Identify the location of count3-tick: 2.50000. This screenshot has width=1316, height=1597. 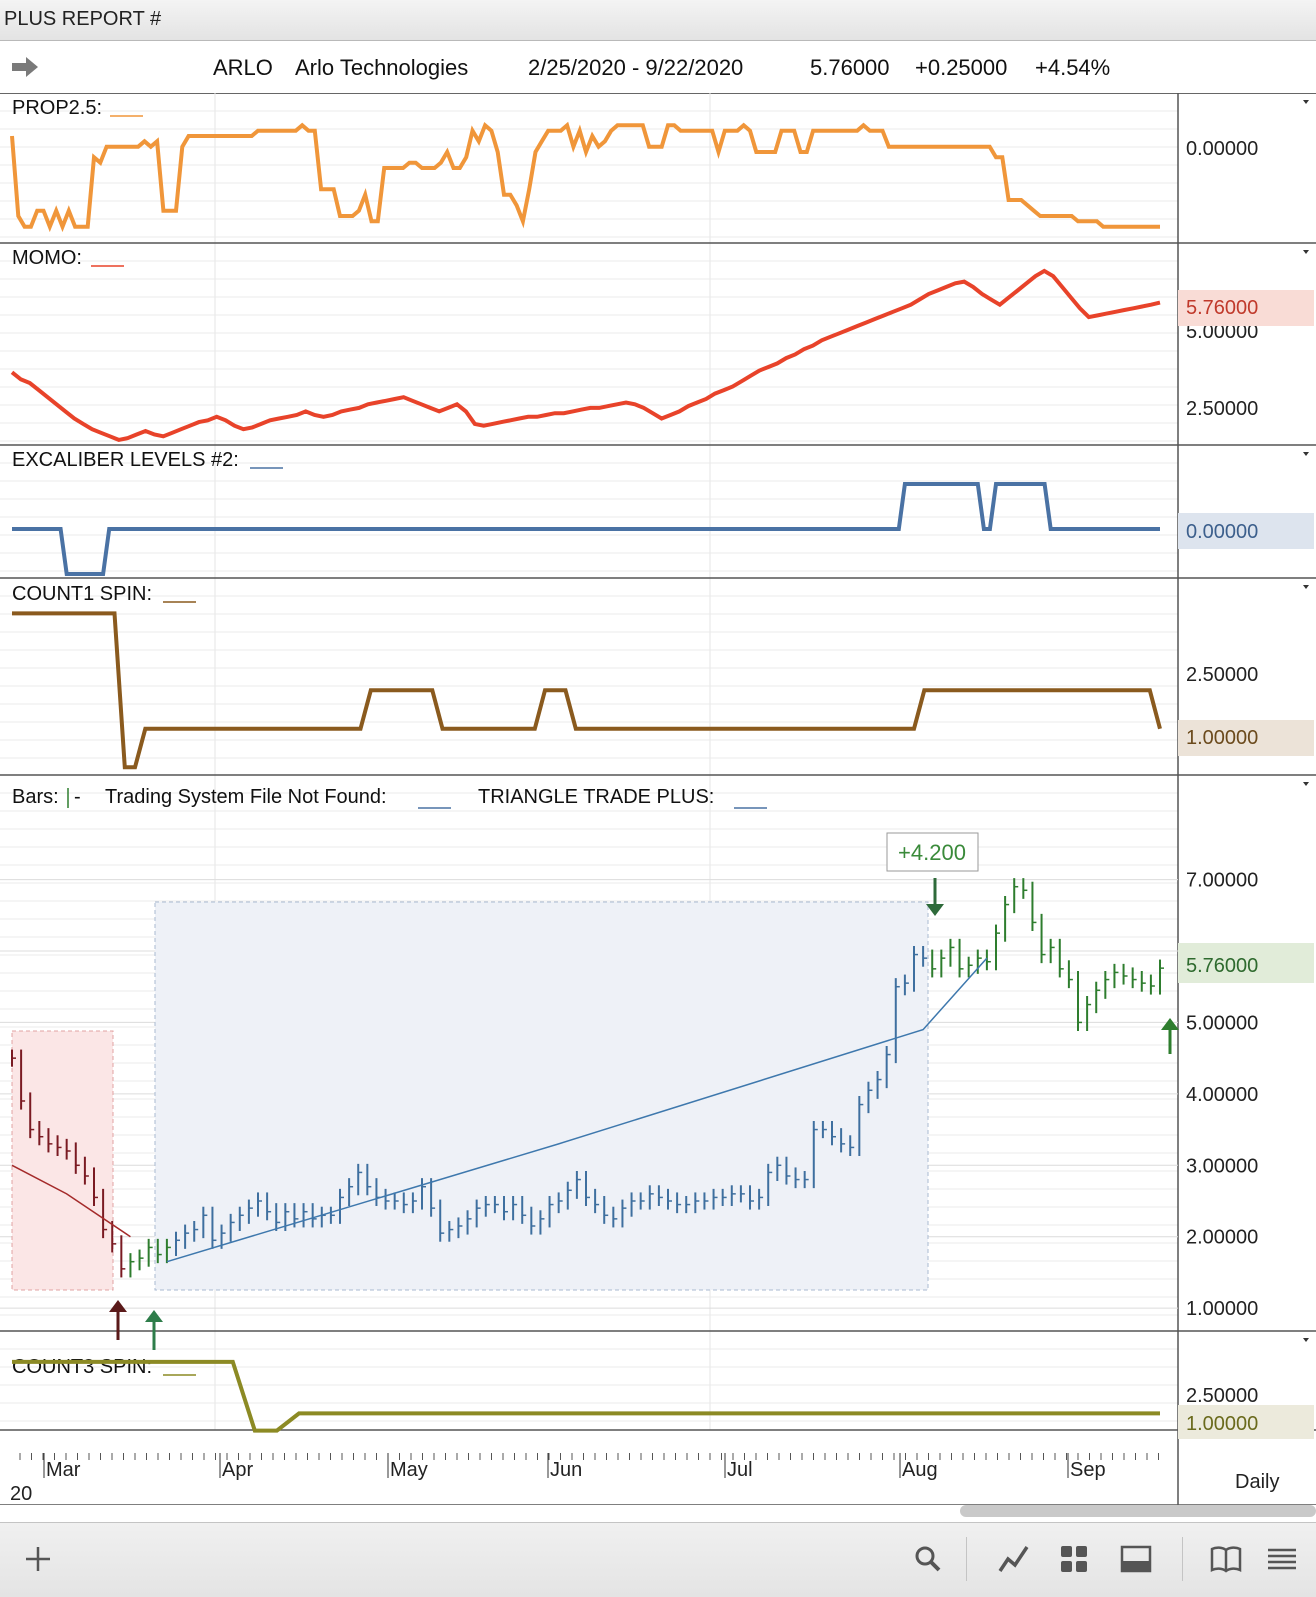
(1222, 1396).